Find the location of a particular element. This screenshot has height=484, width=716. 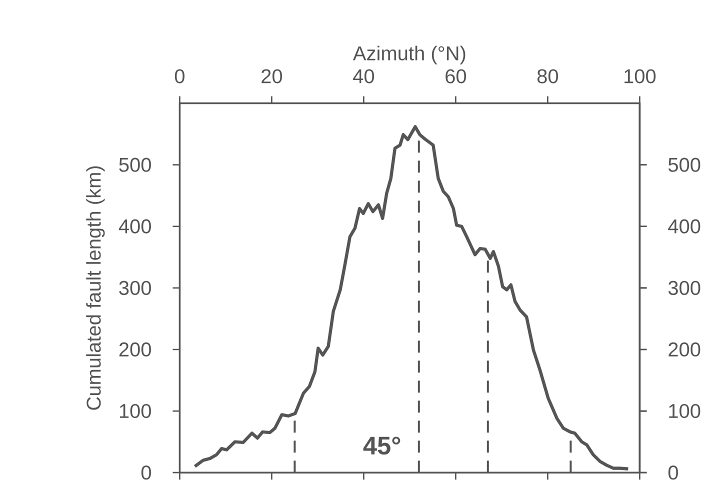

y-tick-label: 200 is located at coordinates (135, 349).